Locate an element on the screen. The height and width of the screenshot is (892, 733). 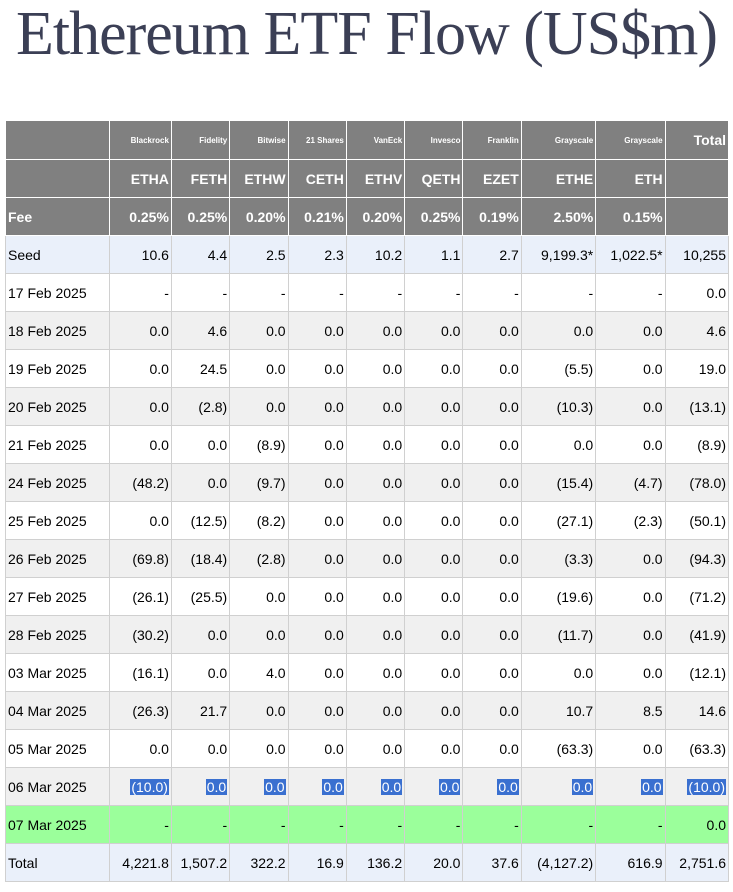
row-total-cell: 2,751.6 is located at coordinates (697, 862).